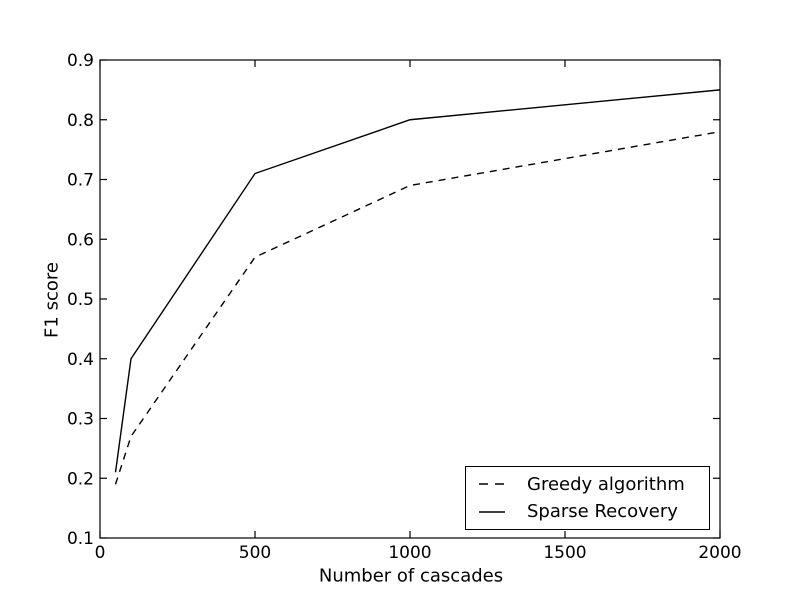  Describe the element at coordinates (411, 576) in the screenshot. I see `x-axis-label: Number of cascades` at that location.